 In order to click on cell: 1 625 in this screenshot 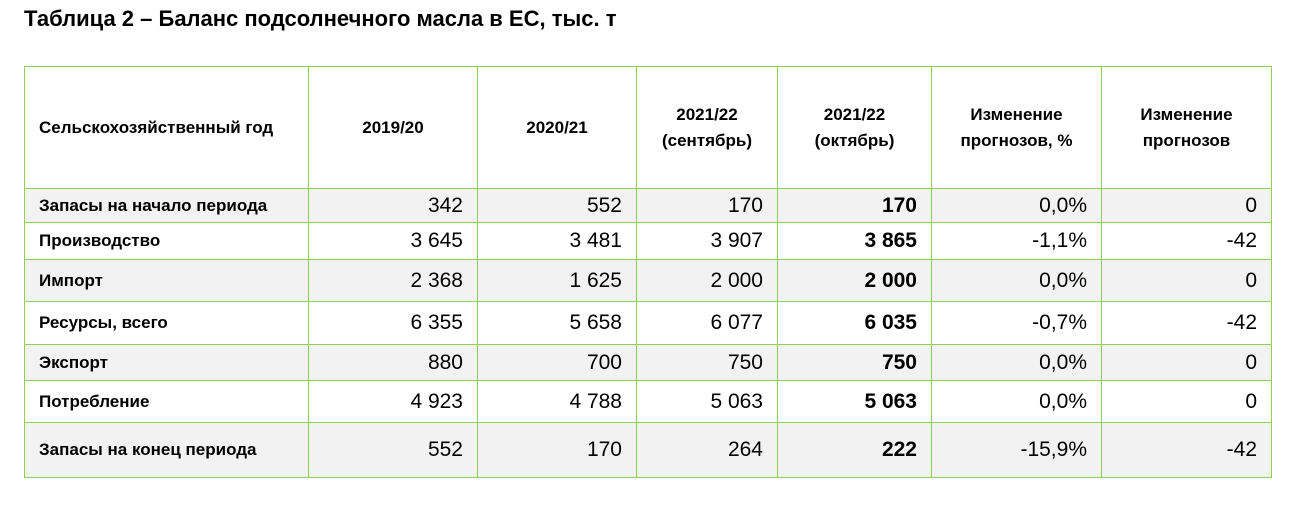, I will do `click(557, 280)`.